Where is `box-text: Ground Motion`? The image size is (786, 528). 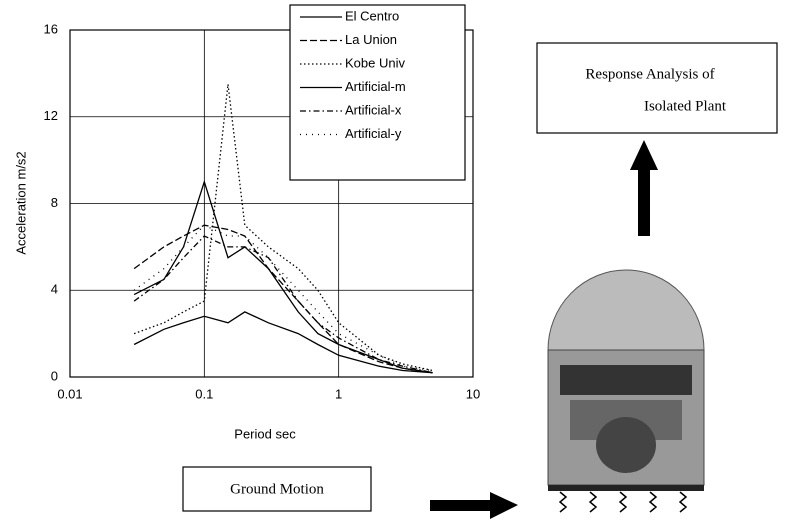
box-text: Ground Motion is located at coordinates (277, 489).